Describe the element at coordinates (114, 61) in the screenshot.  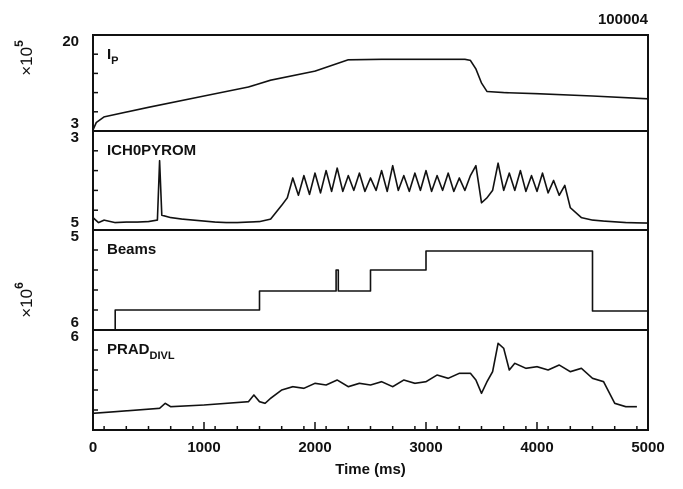
I see `label-sub: P` at that location.